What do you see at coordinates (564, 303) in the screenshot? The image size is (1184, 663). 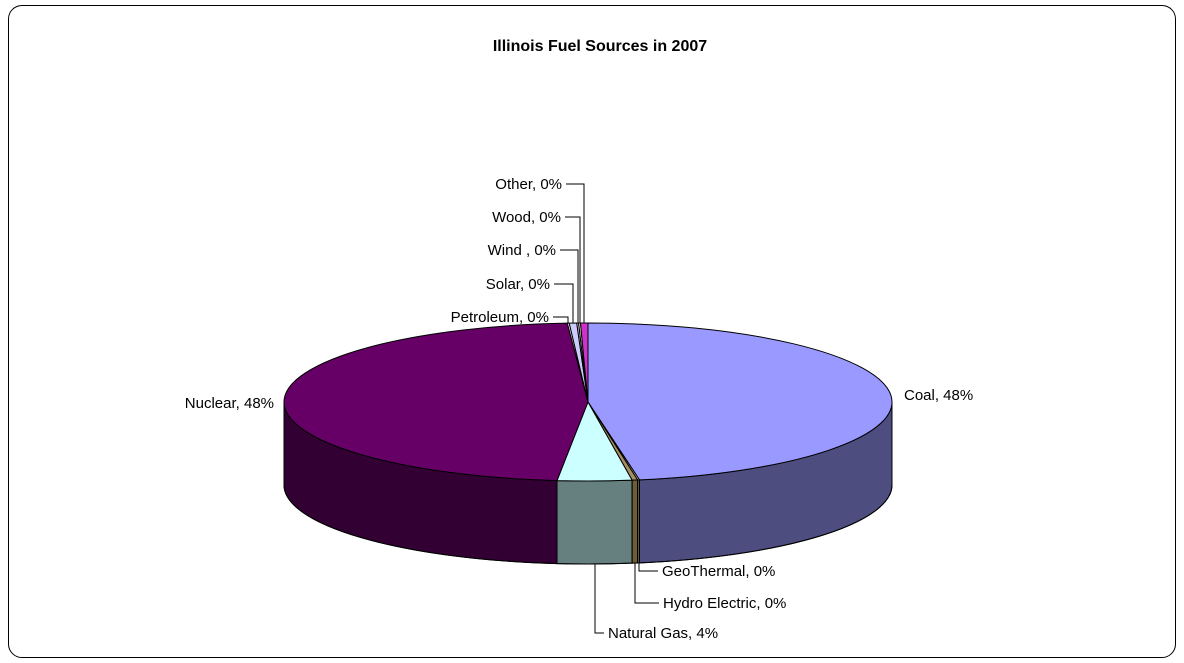 I see `leader-line-solar` at bounding box center [564, 303].